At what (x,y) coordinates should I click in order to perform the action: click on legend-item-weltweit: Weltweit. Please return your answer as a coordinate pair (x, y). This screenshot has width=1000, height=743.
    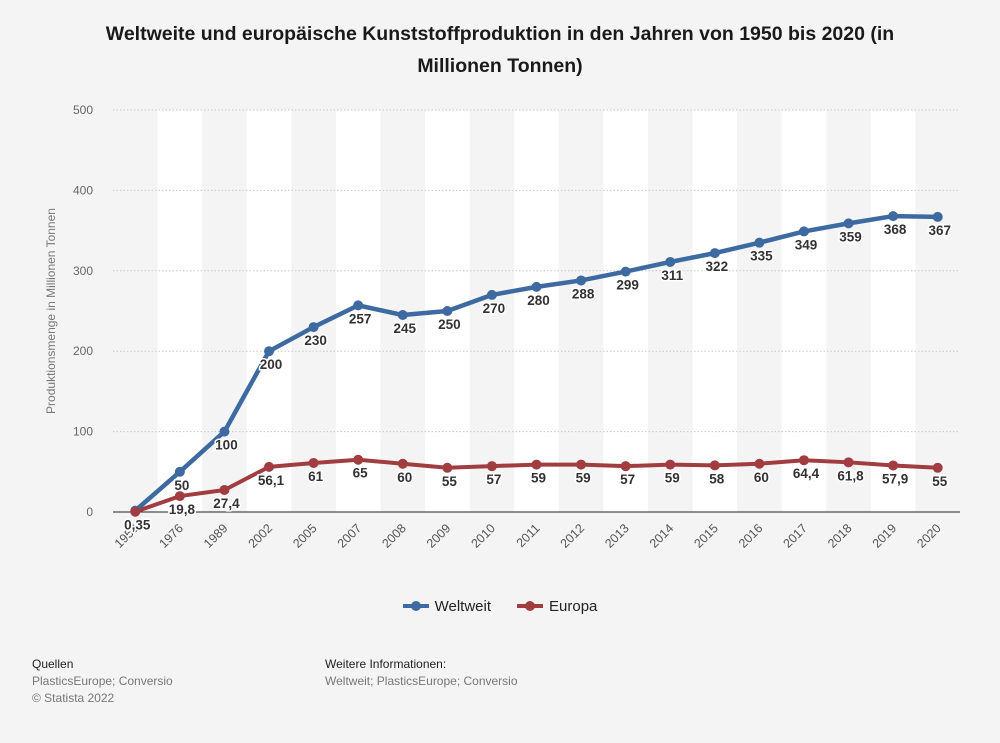
    Looking at the image, I should click on (447, 606).